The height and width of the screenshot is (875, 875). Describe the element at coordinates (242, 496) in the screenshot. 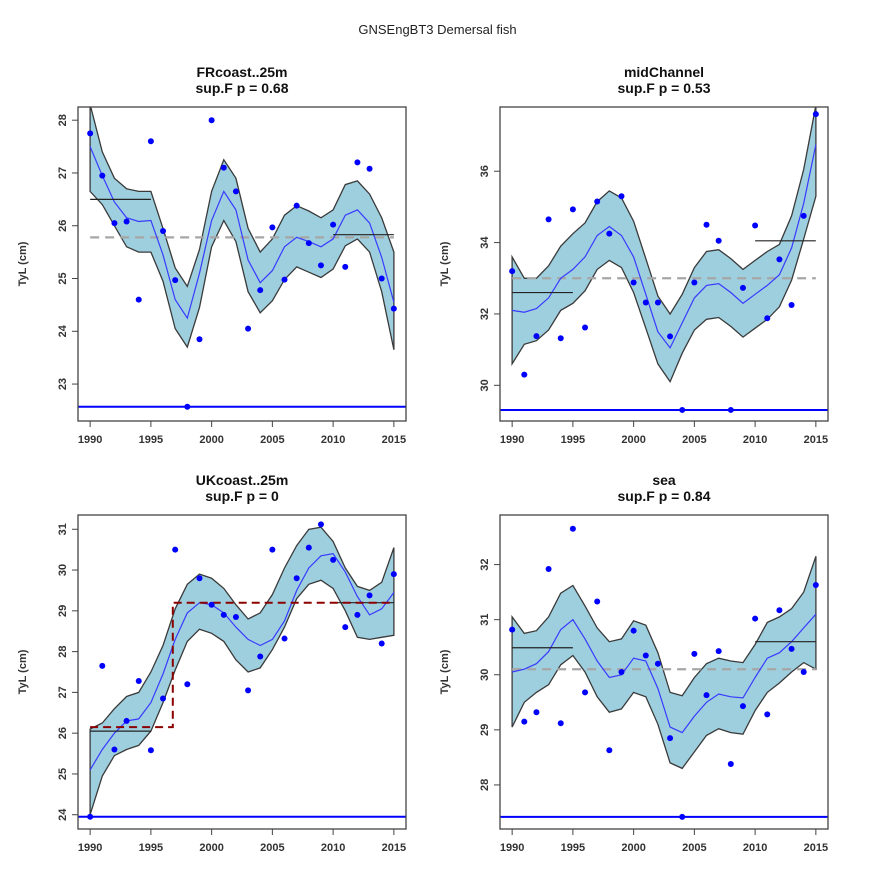

I see `panel-subtitle: sup.F p = 0` at that location.